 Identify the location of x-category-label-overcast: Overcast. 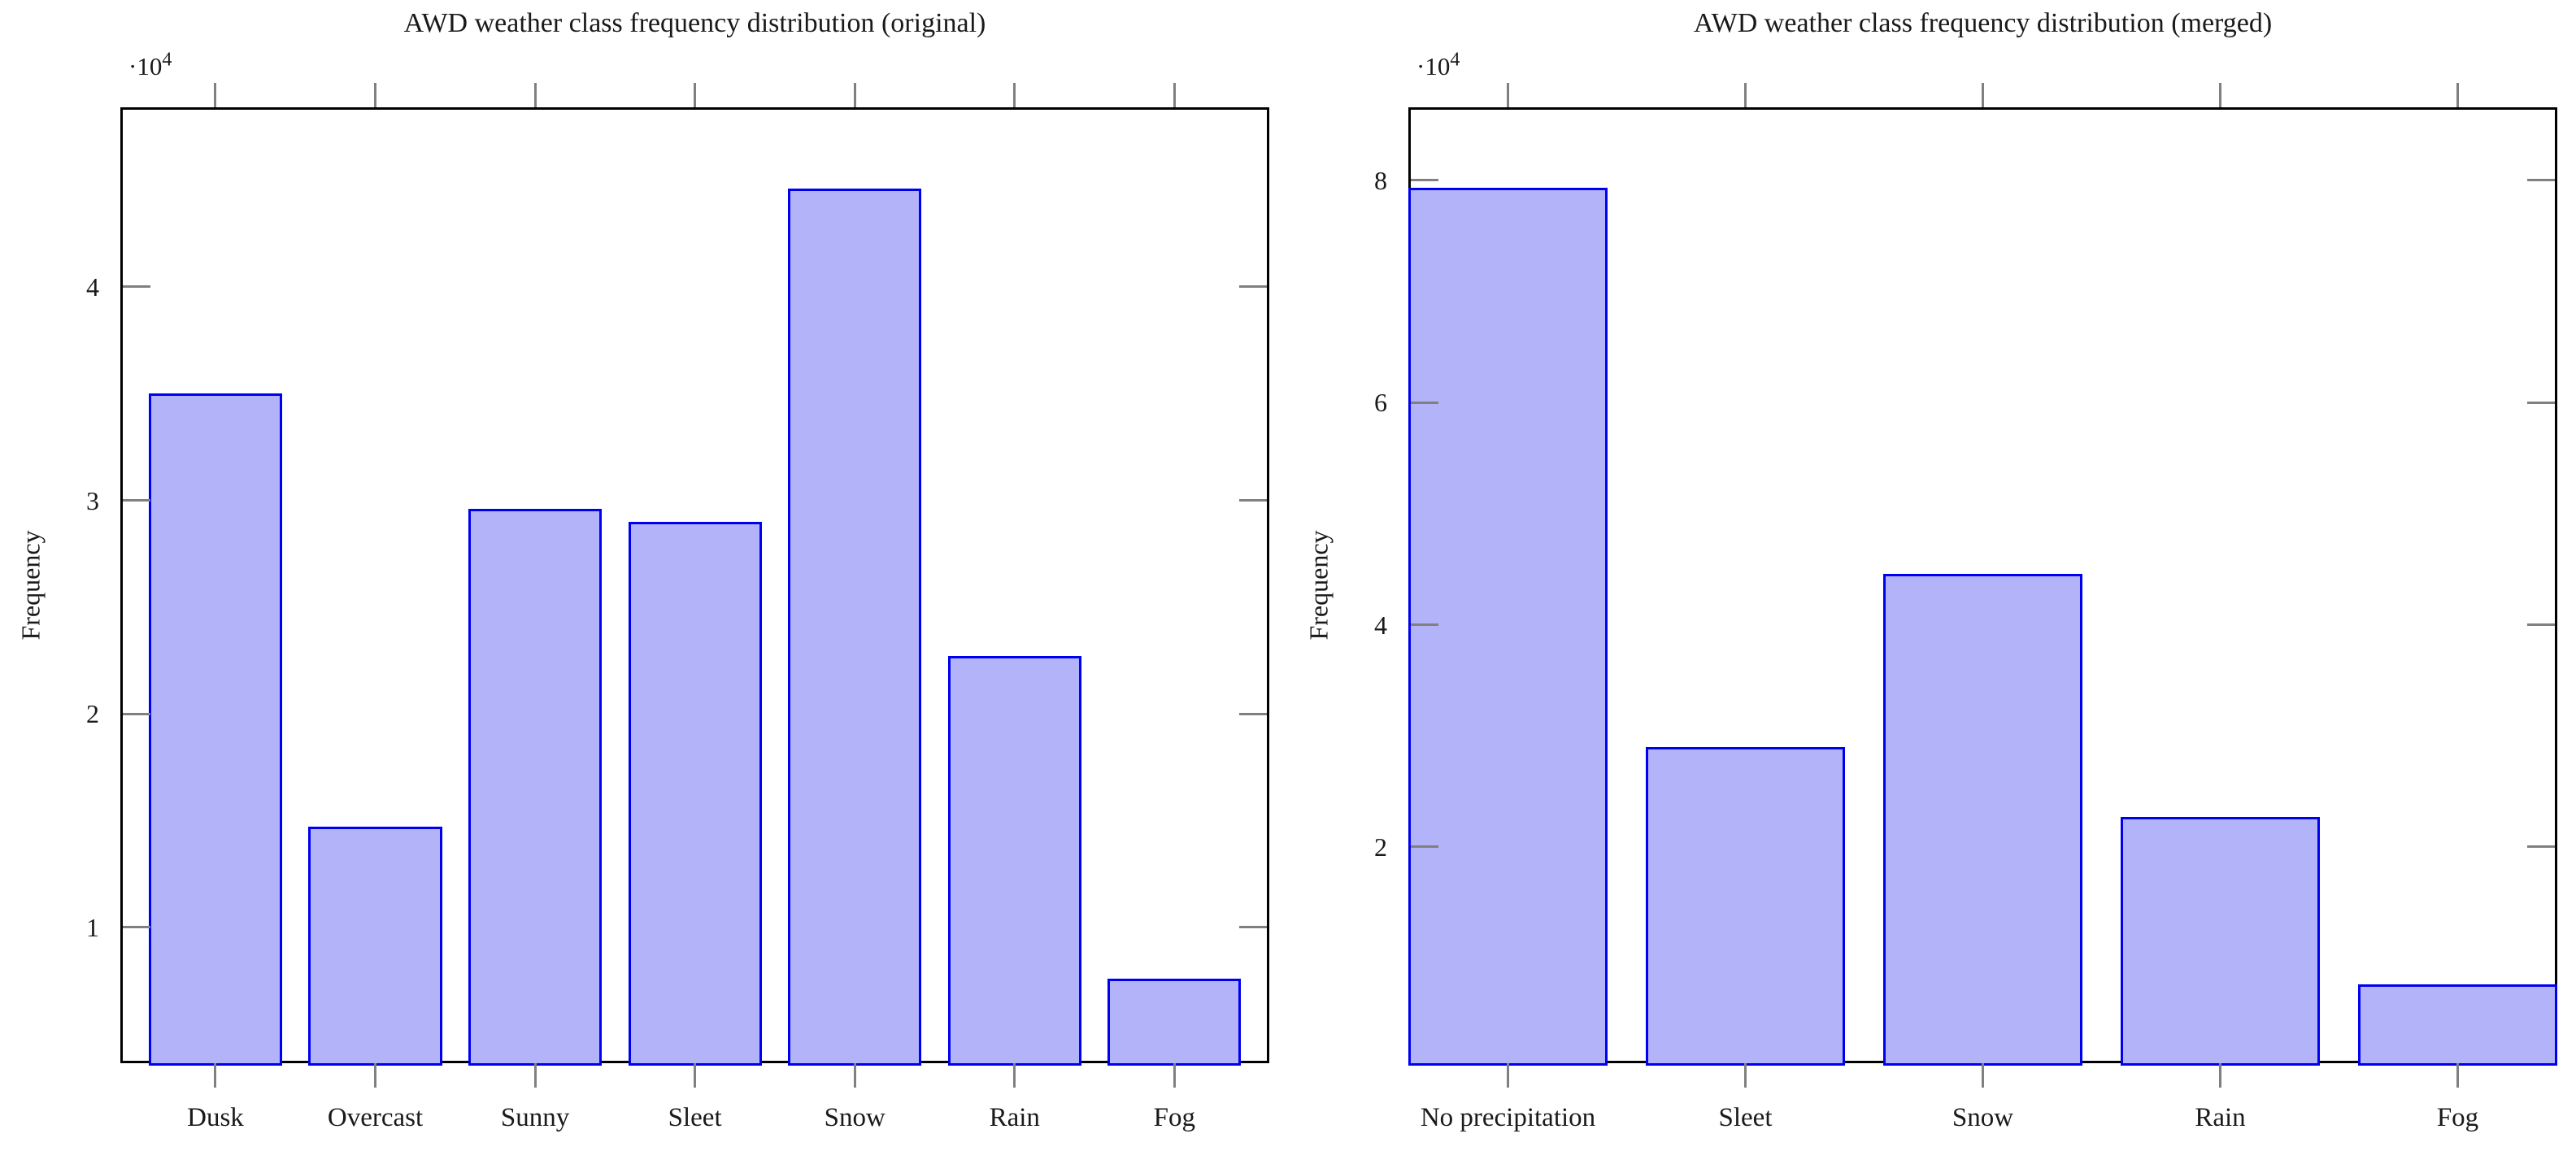
(376, 1117).